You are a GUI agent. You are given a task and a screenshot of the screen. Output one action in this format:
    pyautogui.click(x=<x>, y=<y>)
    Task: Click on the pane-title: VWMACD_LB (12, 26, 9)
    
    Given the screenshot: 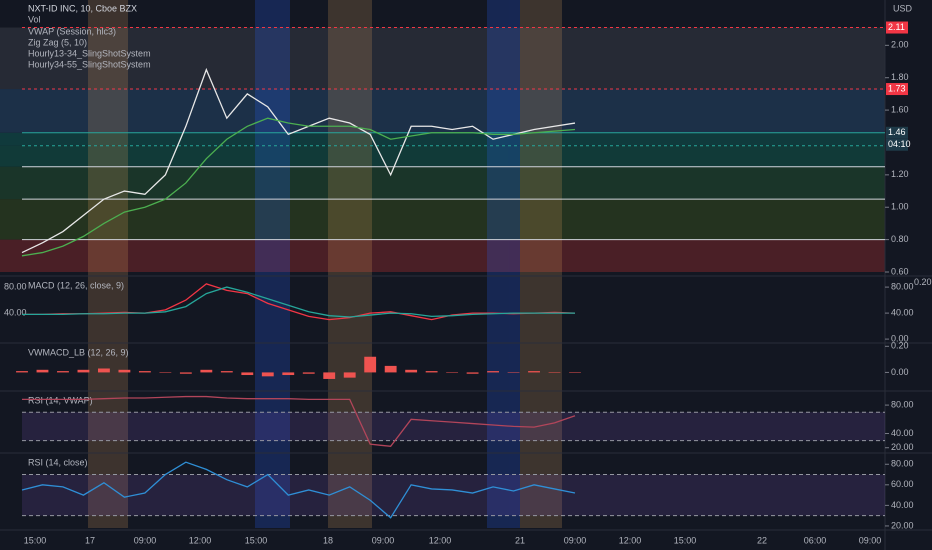 What is the action you would take?
    pyautogui.click(x=78, y=352)
    